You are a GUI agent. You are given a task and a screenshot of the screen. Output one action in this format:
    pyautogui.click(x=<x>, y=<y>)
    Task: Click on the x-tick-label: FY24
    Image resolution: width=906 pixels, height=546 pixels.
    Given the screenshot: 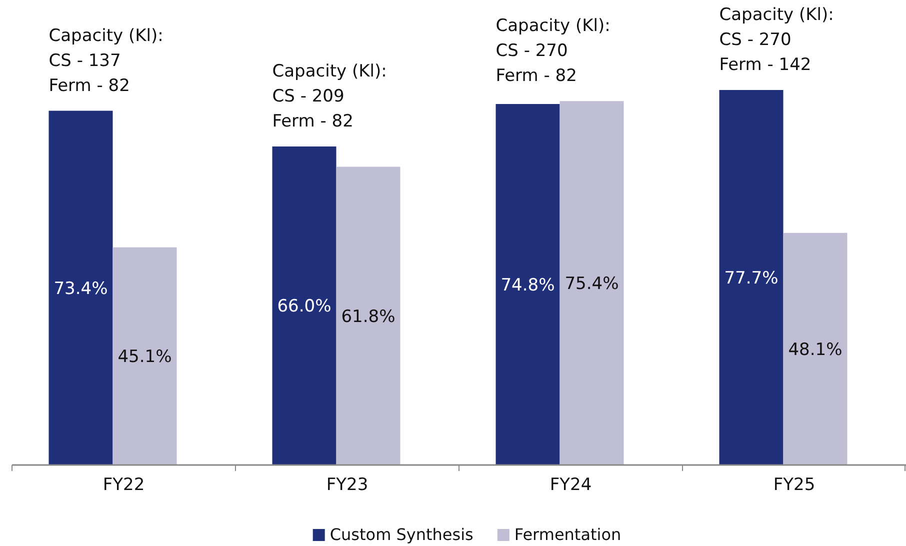 What is the action you would take?
    pyautogui.click(x=571, y=485)
    